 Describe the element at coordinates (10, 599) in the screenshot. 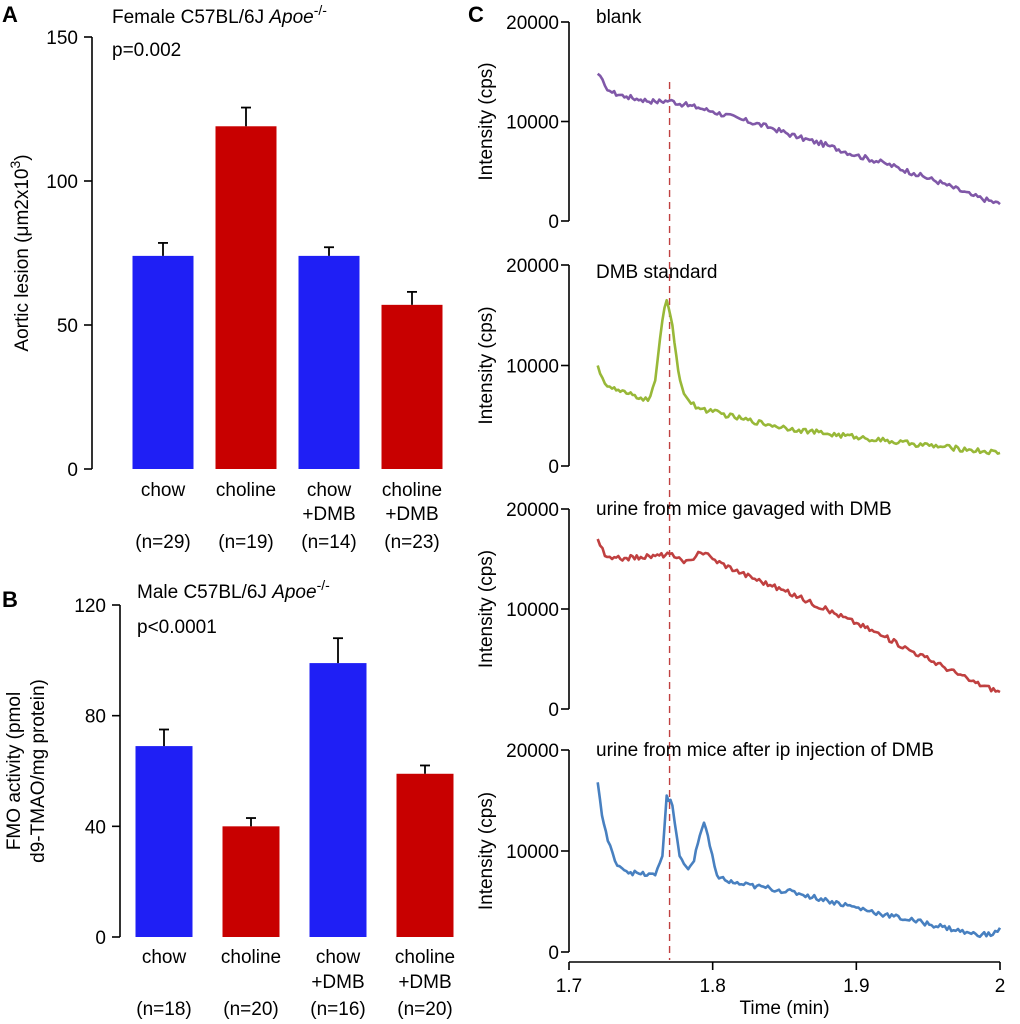

I see `panel-label: B` at that location.